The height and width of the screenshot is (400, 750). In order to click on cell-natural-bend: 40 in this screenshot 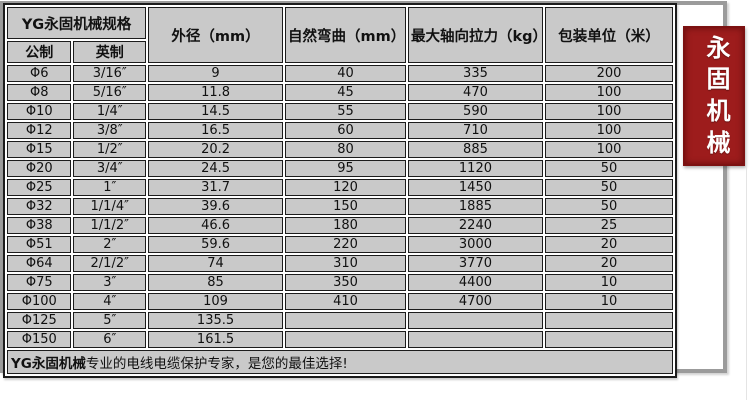, I will do `click(345, 73)`.